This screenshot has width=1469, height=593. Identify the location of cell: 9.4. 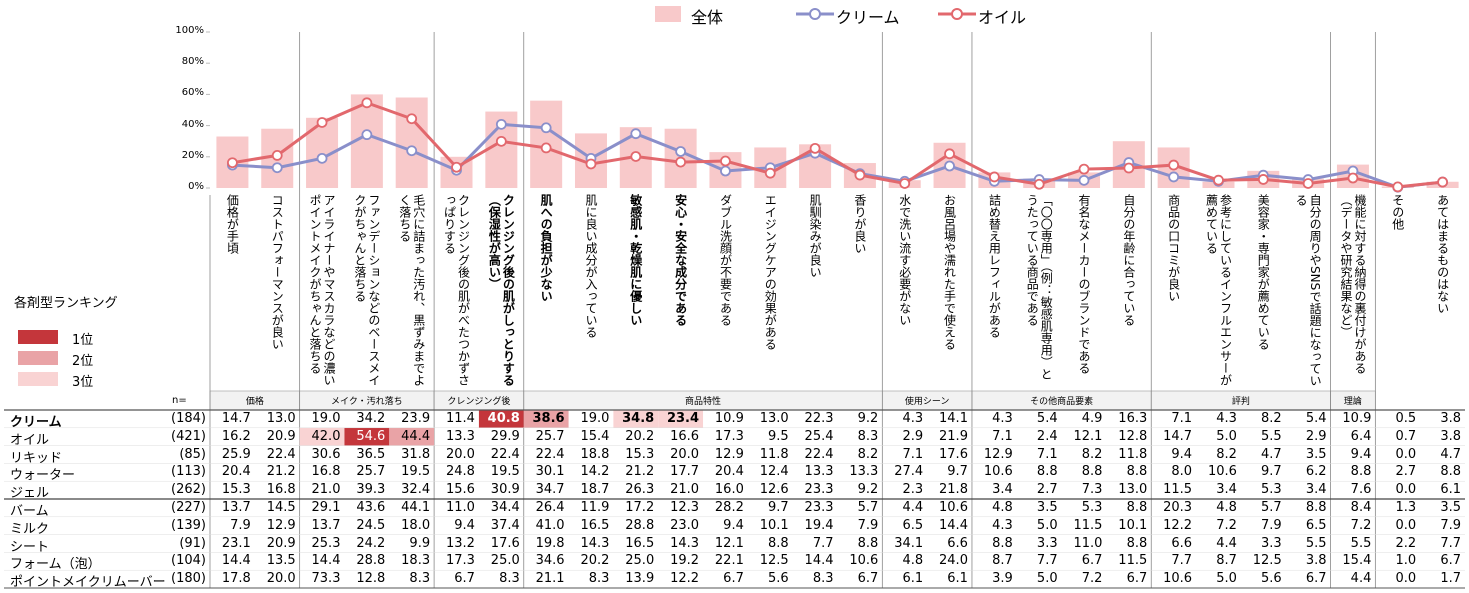
(1361, 454).